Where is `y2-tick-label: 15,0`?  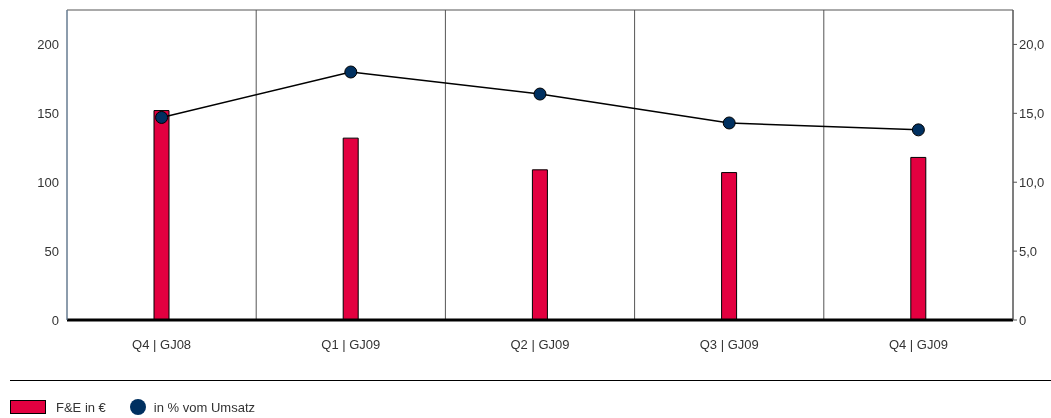 y2-tick-label: 15,0 is located at coordinates (1032, 113).